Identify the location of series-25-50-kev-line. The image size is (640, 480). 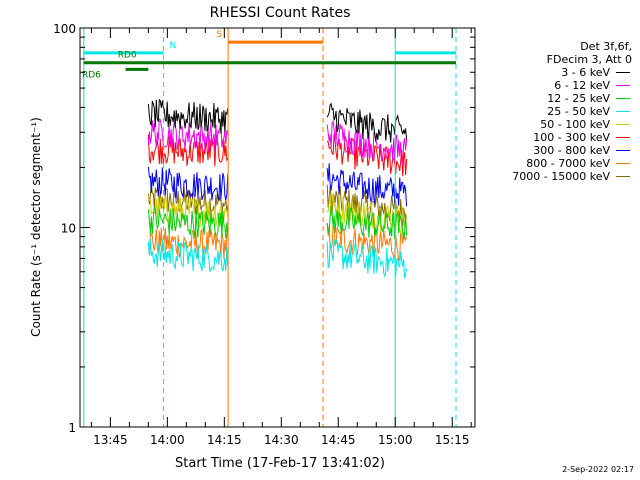
(277, 258).